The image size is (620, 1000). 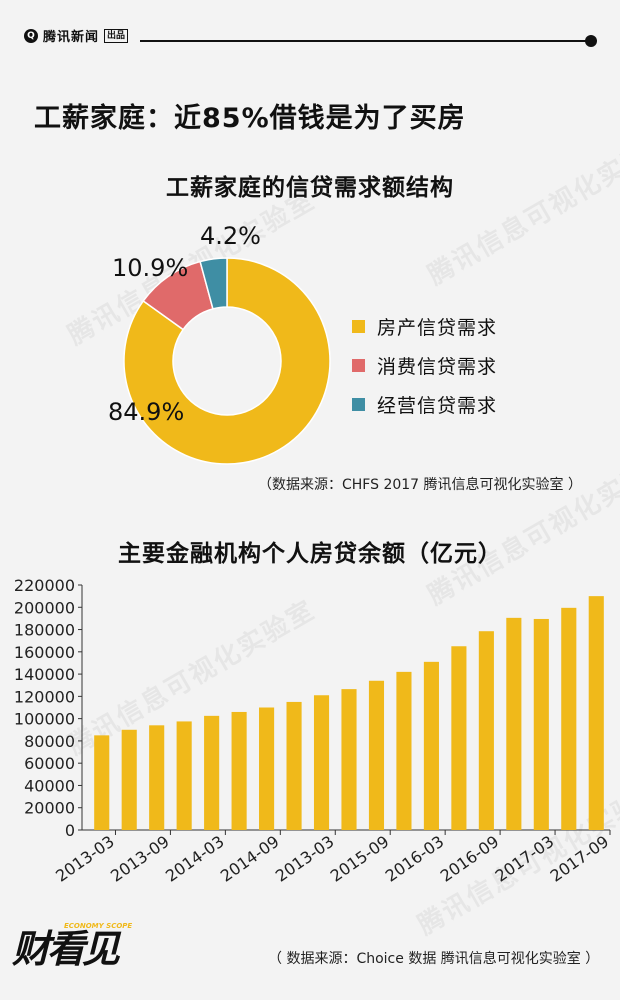 I want to click on legend-item-consumer: 消费信贷需求, so click(x=424, y=365).